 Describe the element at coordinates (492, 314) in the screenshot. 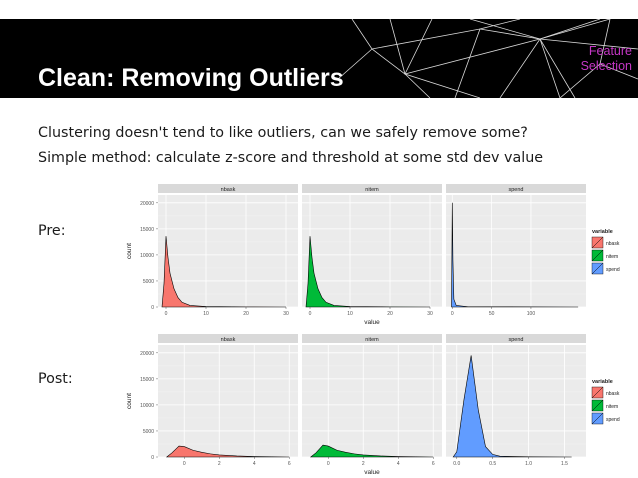

I see `x-tick-label: 50` at that location.